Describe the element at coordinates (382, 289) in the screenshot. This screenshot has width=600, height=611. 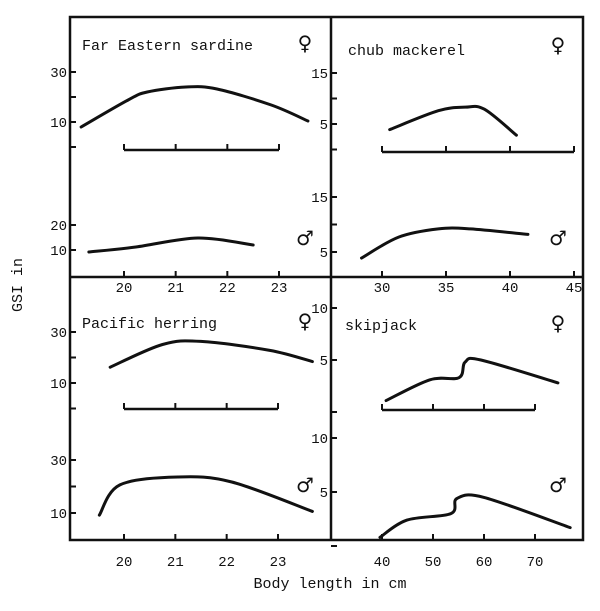
I see `x-tick-label: 30` at that location.